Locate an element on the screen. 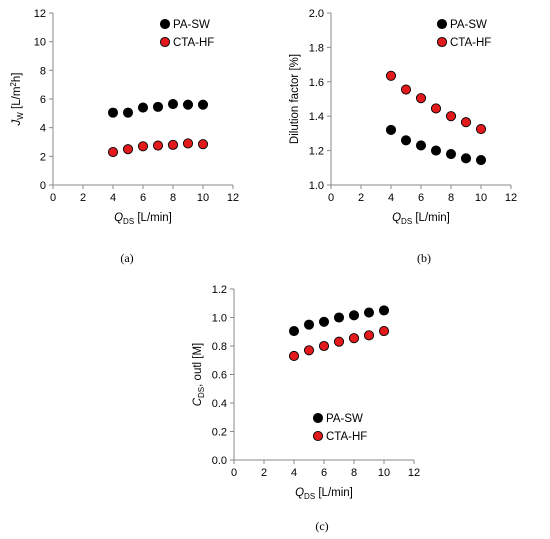  y-axis-title-rest: [L/m is located at coordinates (17, 100).